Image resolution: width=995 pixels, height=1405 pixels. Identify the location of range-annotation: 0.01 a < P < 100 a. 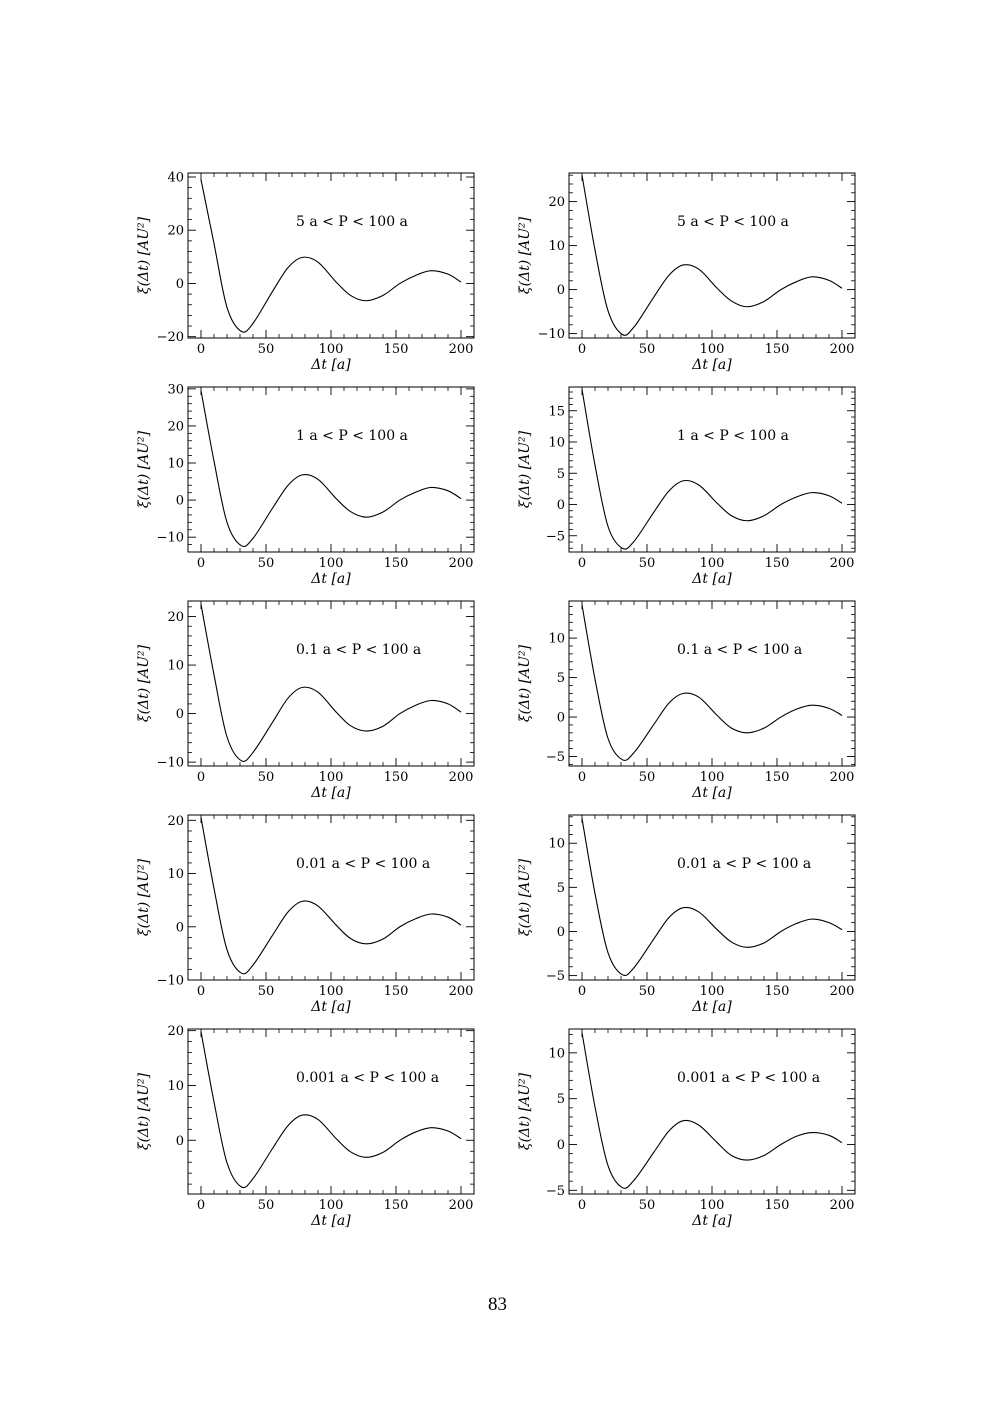
(744, 864).